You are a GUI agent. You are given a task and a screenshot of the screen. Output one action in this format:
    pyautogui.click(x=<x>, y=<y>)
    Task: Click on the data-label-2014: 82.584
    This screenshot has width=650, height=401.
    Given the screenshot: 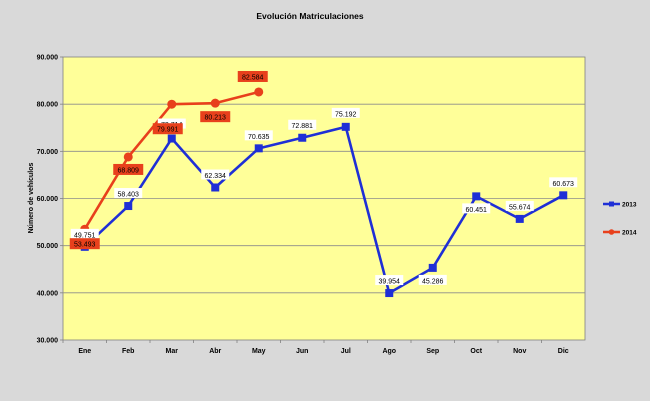 What is the action you would take?
    pyautogui.click(x=253, y=77)
    